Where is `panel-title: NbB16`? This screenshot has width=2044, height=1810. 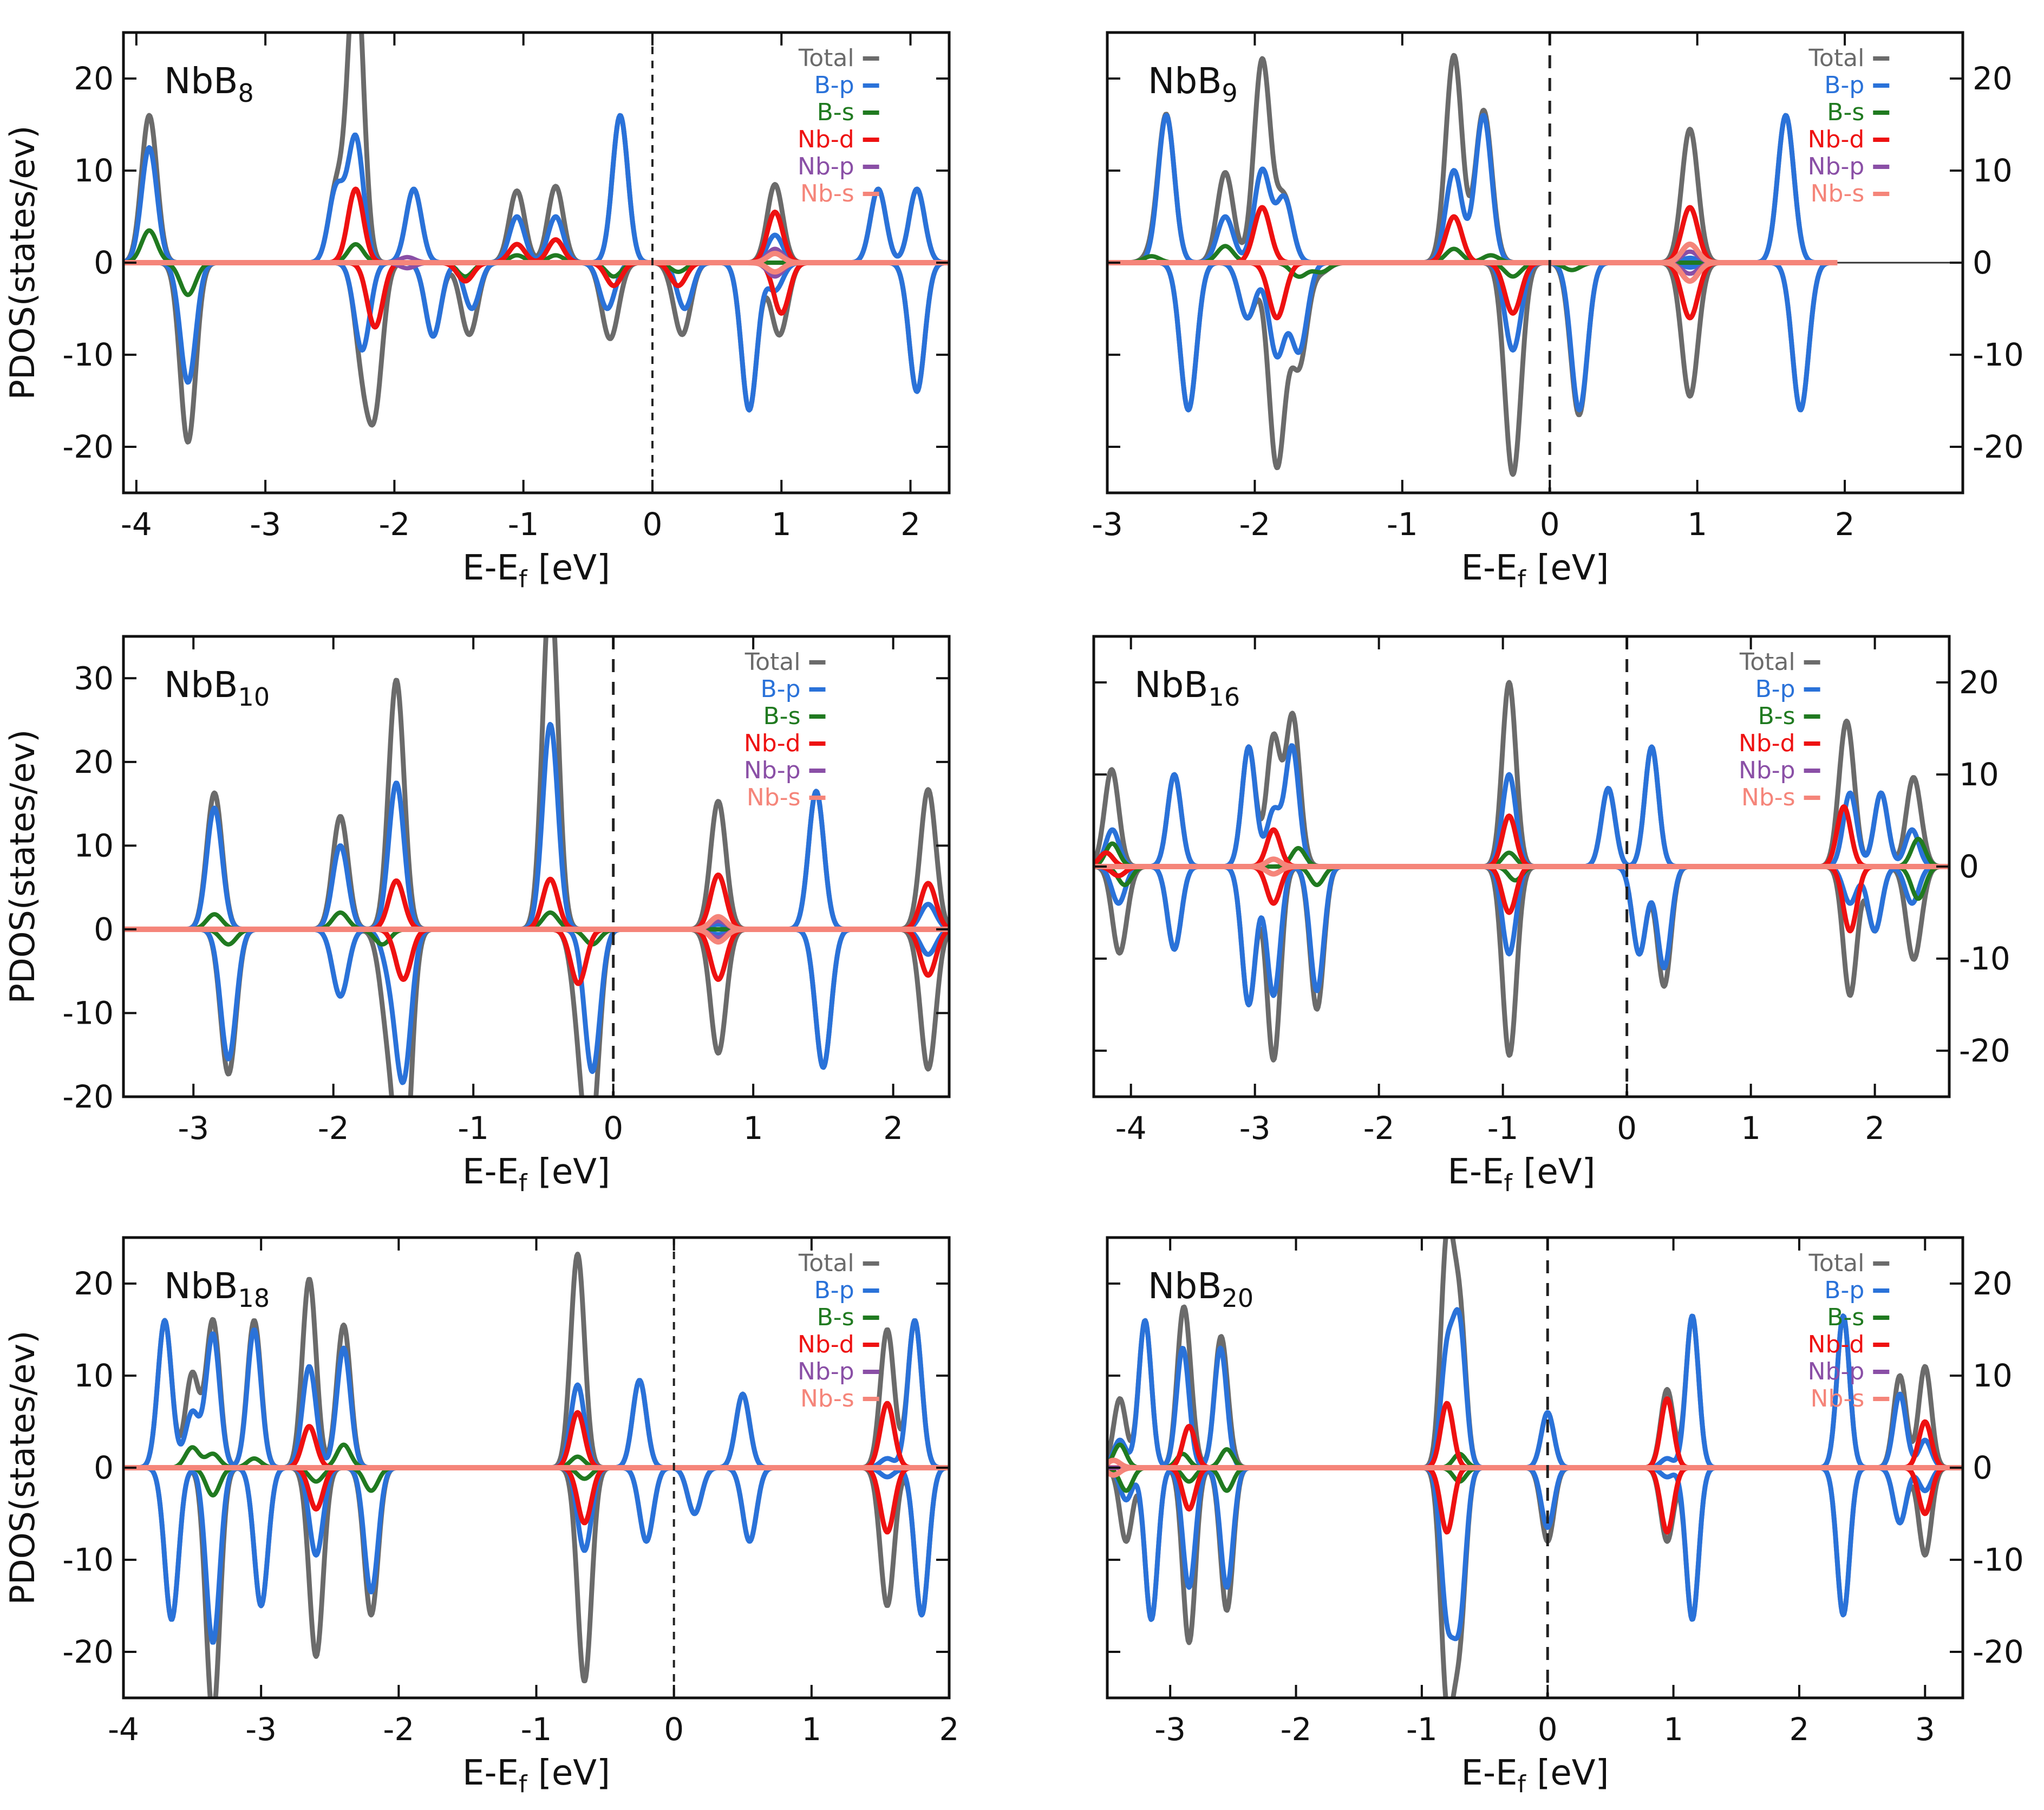
panel-title: NbB16 is located at coordinates (1187, 688).